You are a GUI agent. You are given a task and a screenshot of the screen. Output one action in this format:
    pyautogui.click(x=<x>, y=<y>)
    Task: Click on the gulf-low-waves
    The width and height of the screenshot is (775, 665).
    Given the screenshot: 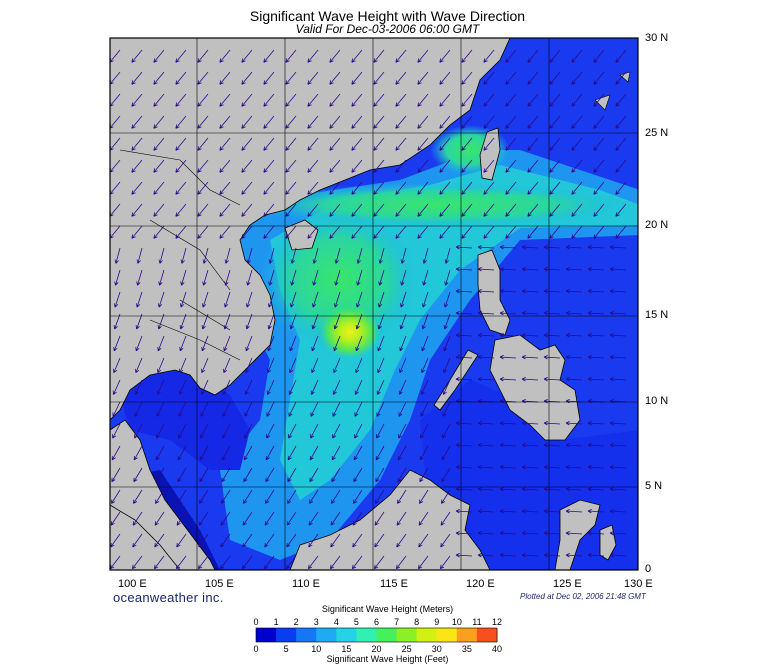 What is the action you would take?
    pyautogui.click(x=182, y=420)
    